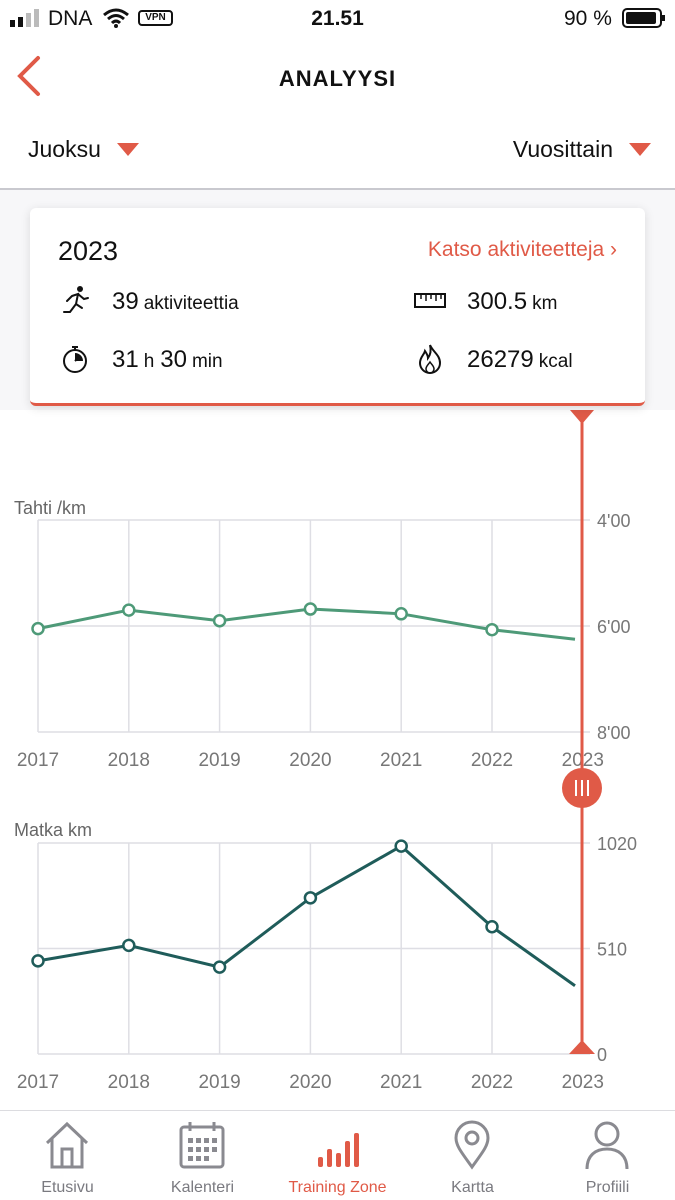 This screenshot has height=1200, width=675. What do you see at coordinates (338, 1150) in the screenshot?
I see `bar-chart-icon` at bounding box center [338, 1150].